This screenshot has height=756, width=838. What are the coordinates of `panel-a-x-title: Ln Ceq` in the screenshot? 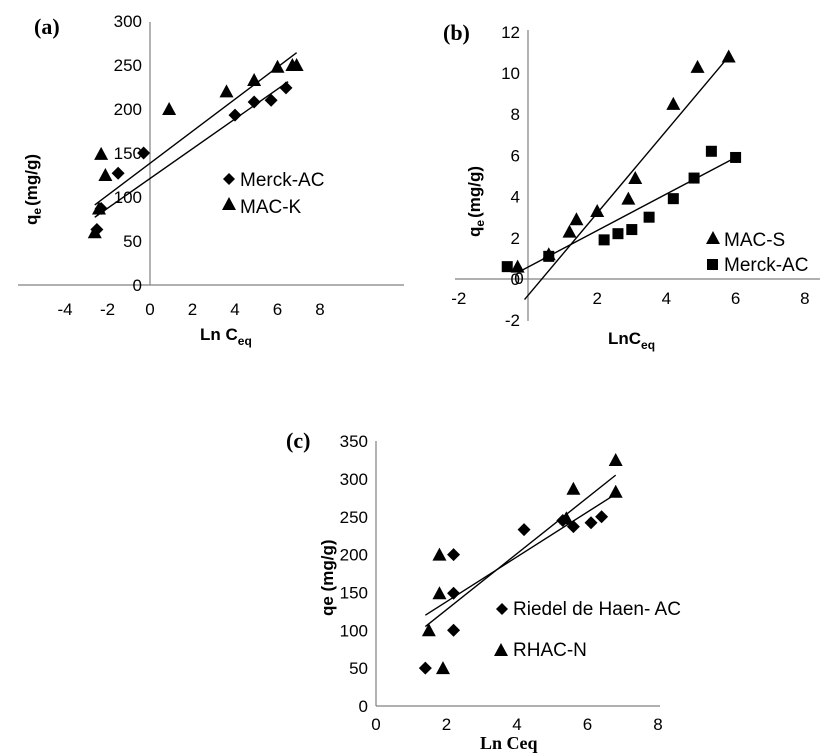 It's located at (226, 336).